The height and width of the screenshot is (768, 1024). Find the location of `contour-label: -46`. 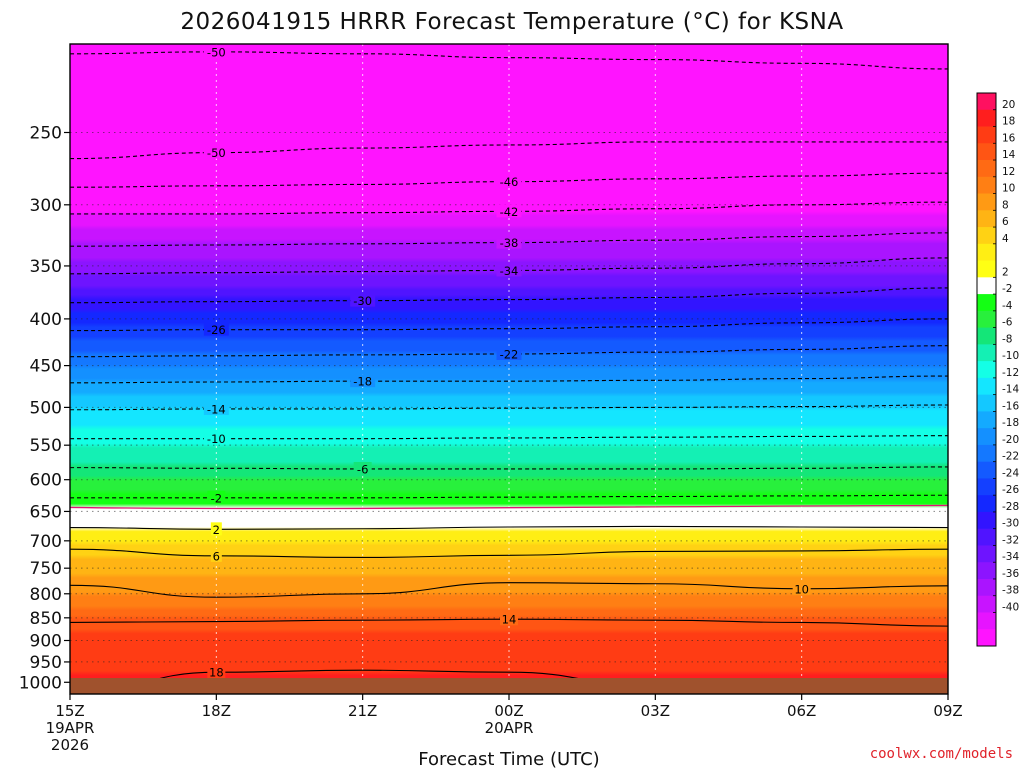

contour-label: -46 is located at coordinates (509, 182).